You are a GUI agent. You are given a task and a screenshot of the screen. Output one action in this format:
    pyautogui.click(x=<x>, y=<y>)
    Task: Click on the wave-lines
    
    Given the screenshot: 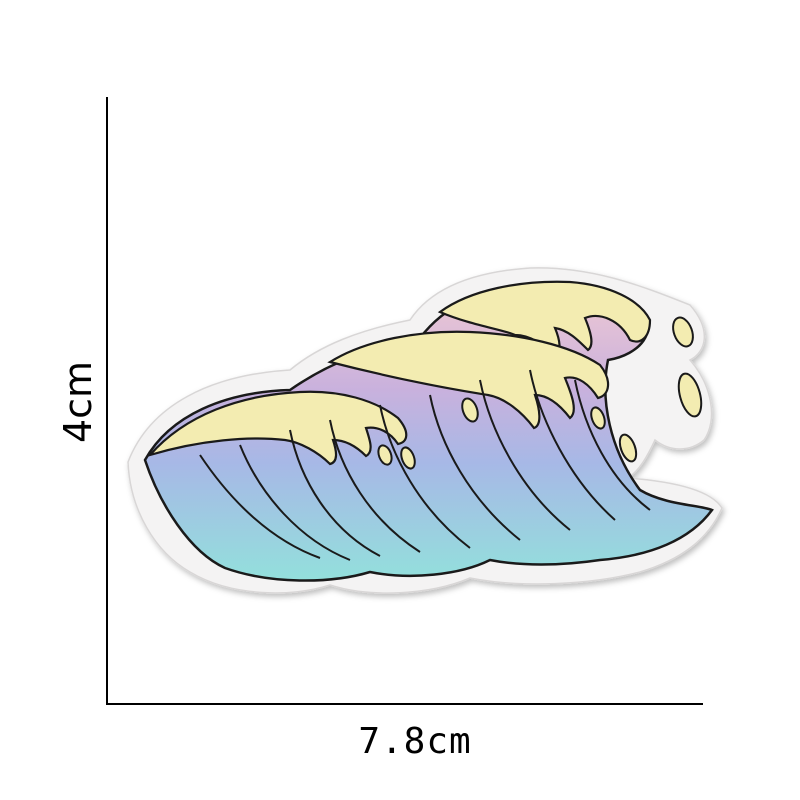 What is the action you would take?
    pyautogui.click(x=425, y=465)
    